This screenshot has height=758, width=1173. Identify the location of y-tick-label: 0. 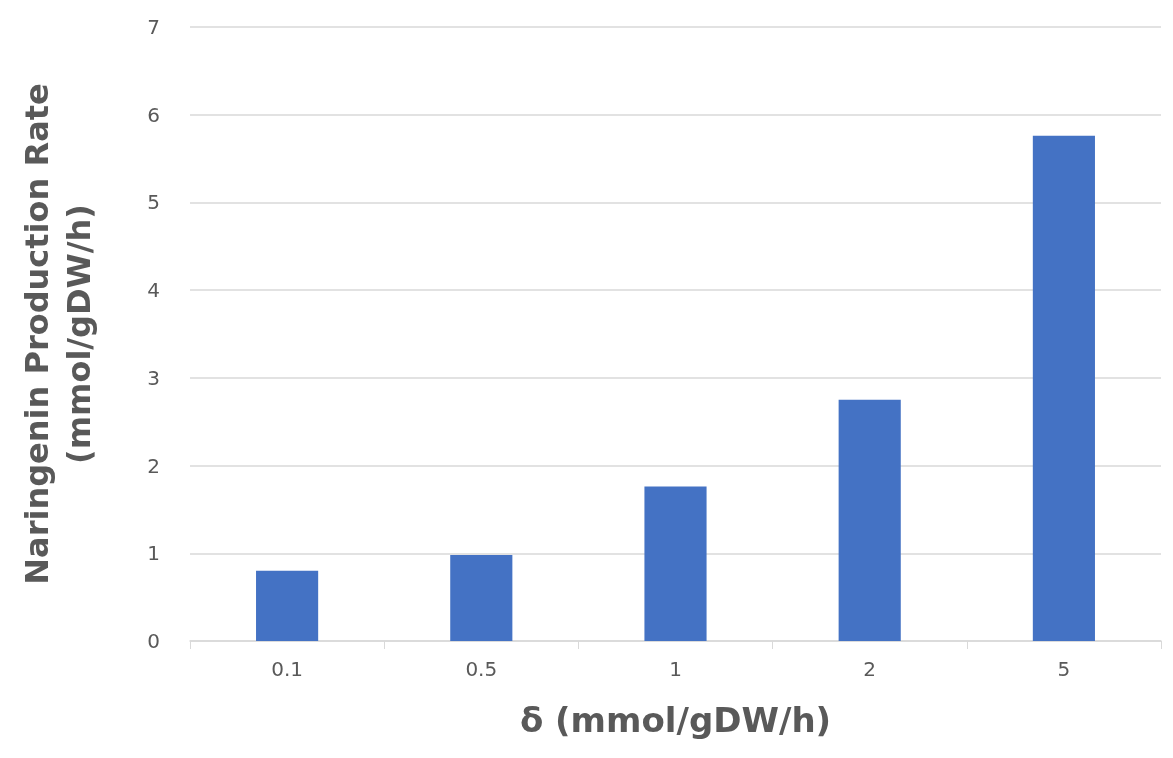
(153, 641).